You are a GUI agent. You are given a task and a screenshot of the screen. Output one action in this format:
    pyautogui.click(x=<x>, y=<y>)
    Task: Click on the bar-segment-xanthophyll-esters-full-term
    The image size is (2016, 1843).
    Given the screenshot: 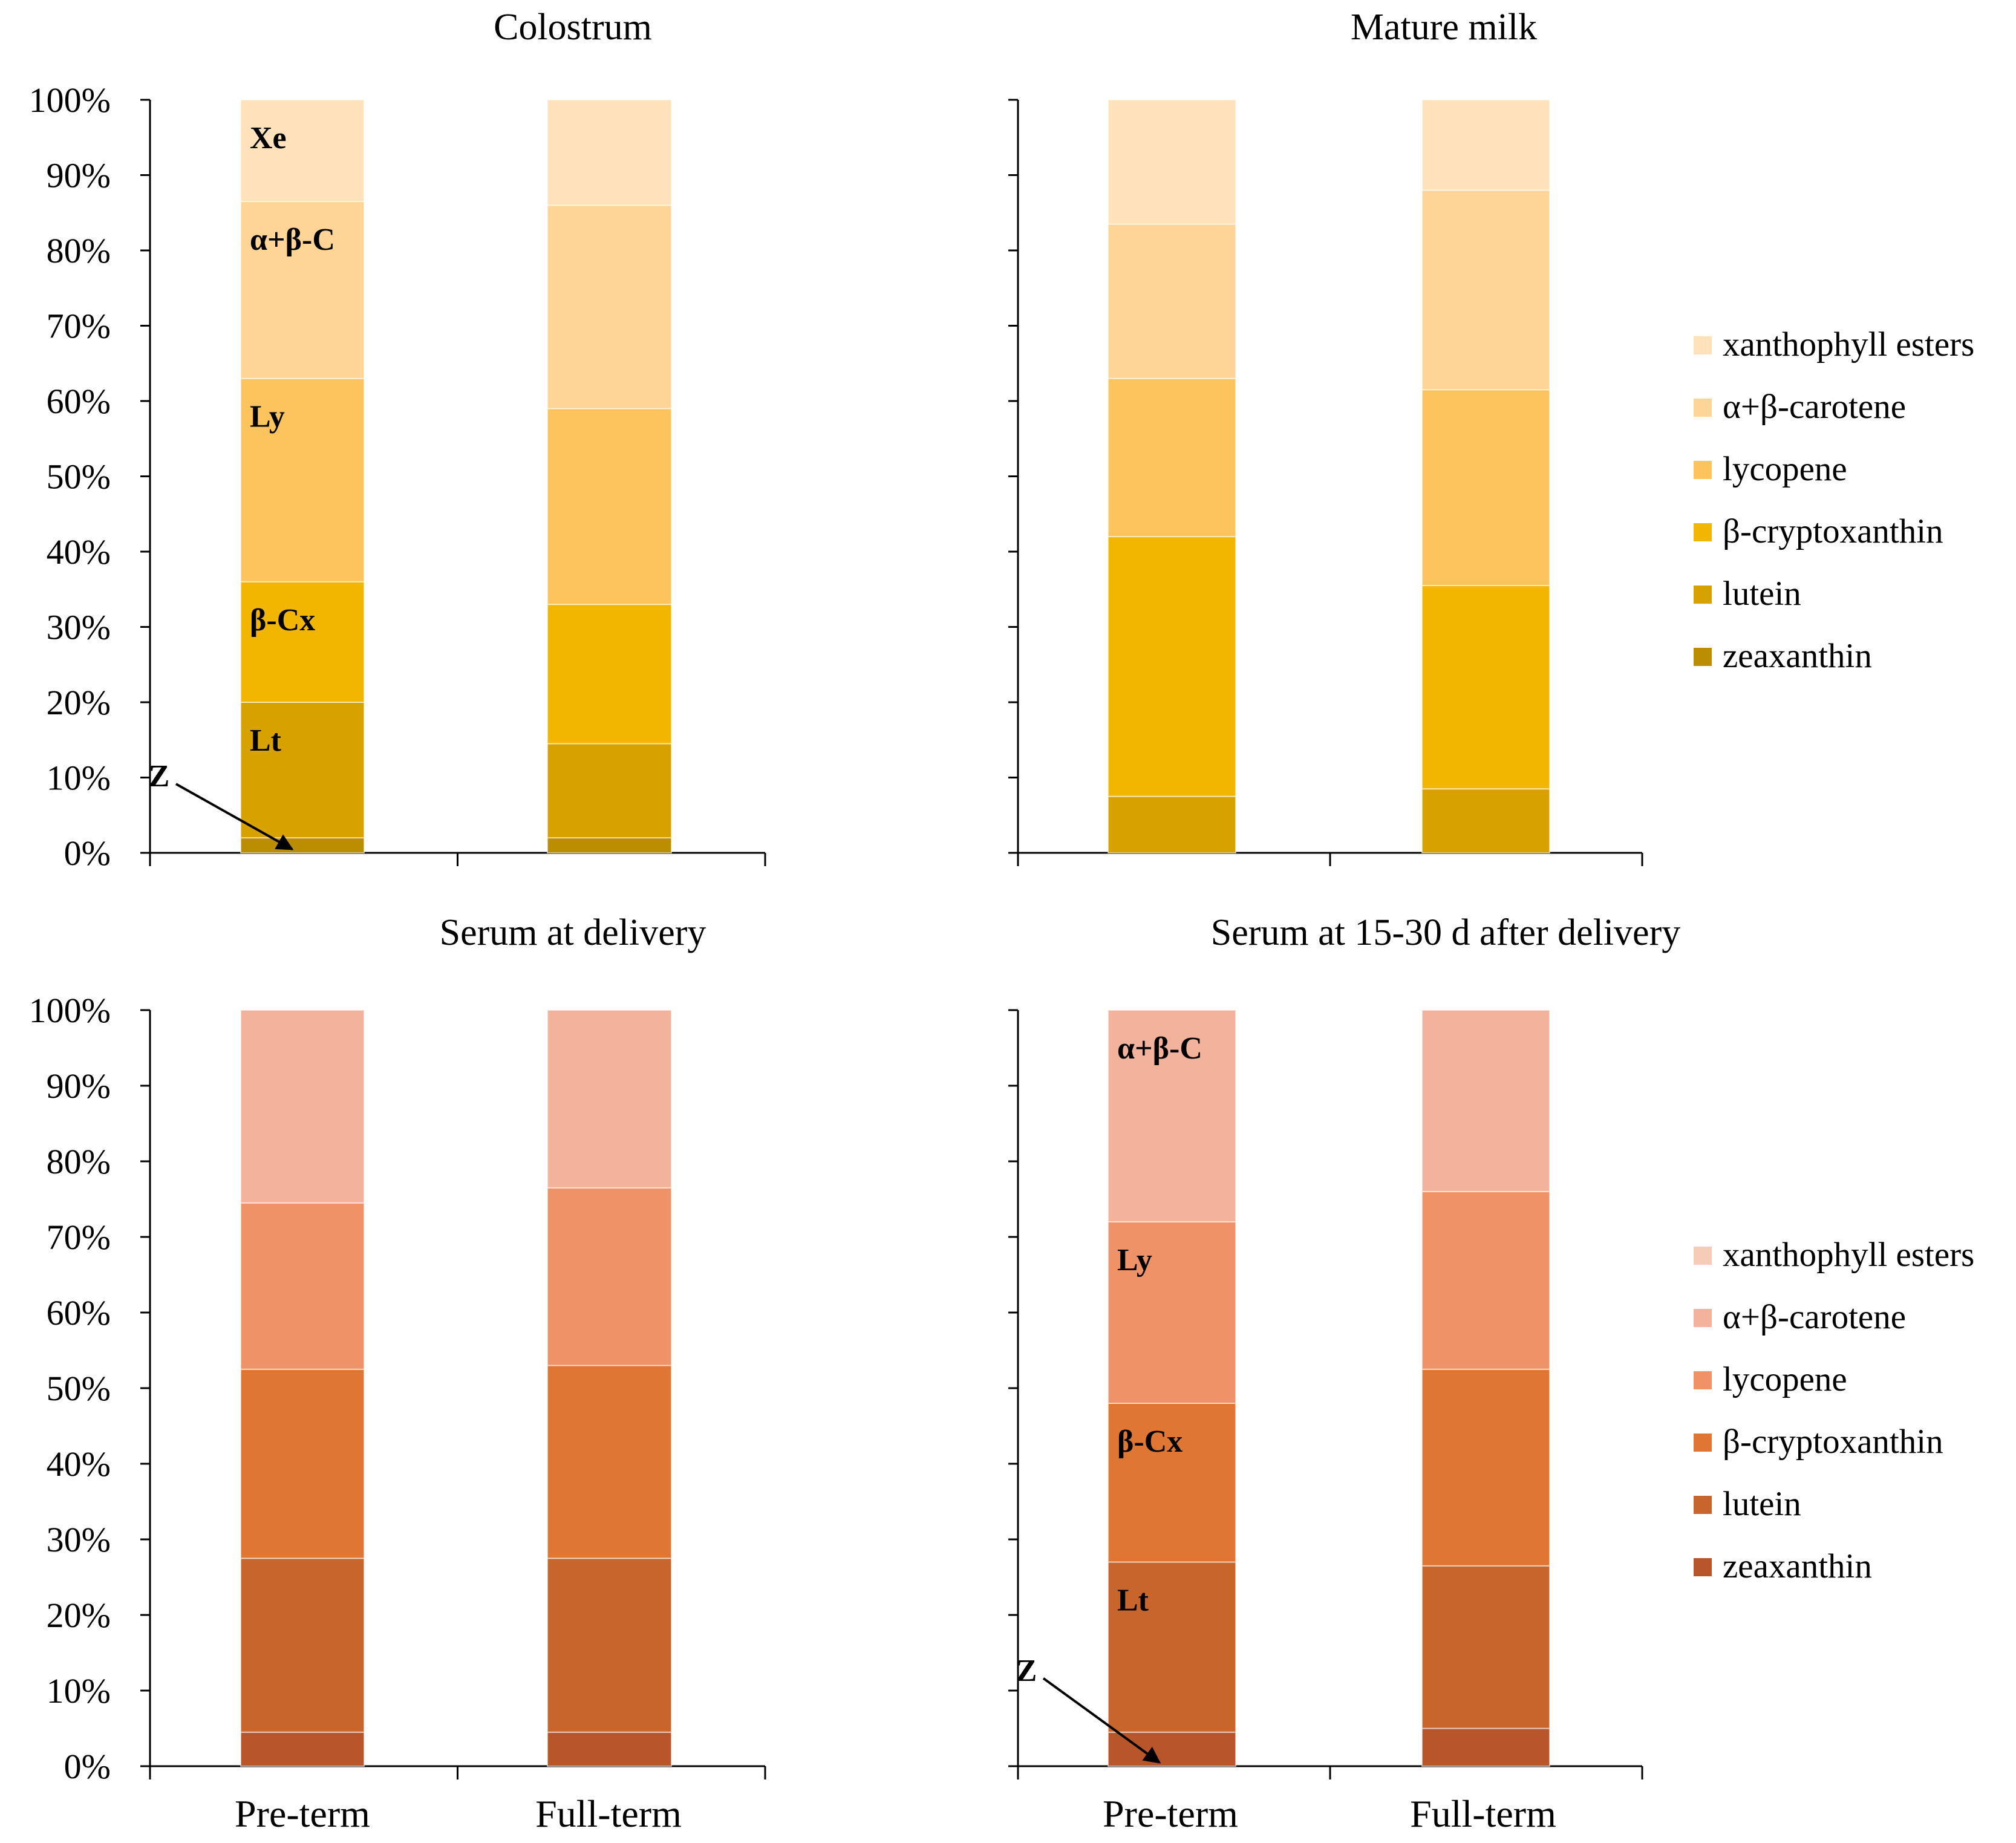 What is the action you would take?
    pyautogui.click(x=609, y=152)
    